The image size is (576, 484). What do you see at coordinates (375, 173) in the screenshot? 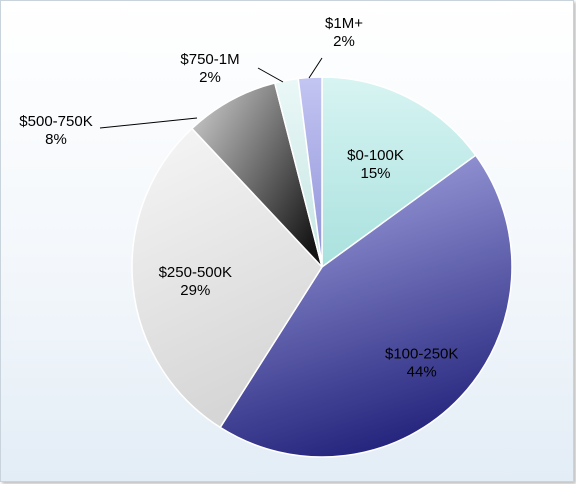
I see `slice-value-label-0: 15%` at bounding box center [375, 173].